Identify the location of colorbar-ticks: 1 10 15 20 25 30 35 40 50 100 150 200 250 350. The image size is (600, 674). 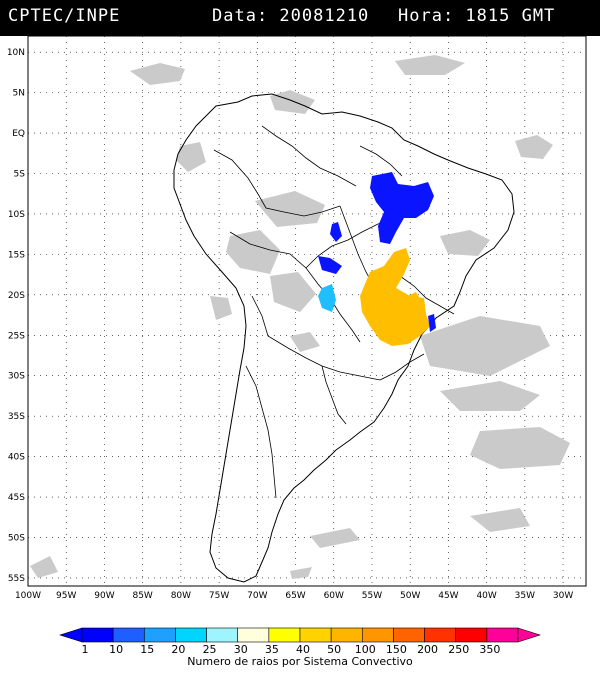
(291, 649).